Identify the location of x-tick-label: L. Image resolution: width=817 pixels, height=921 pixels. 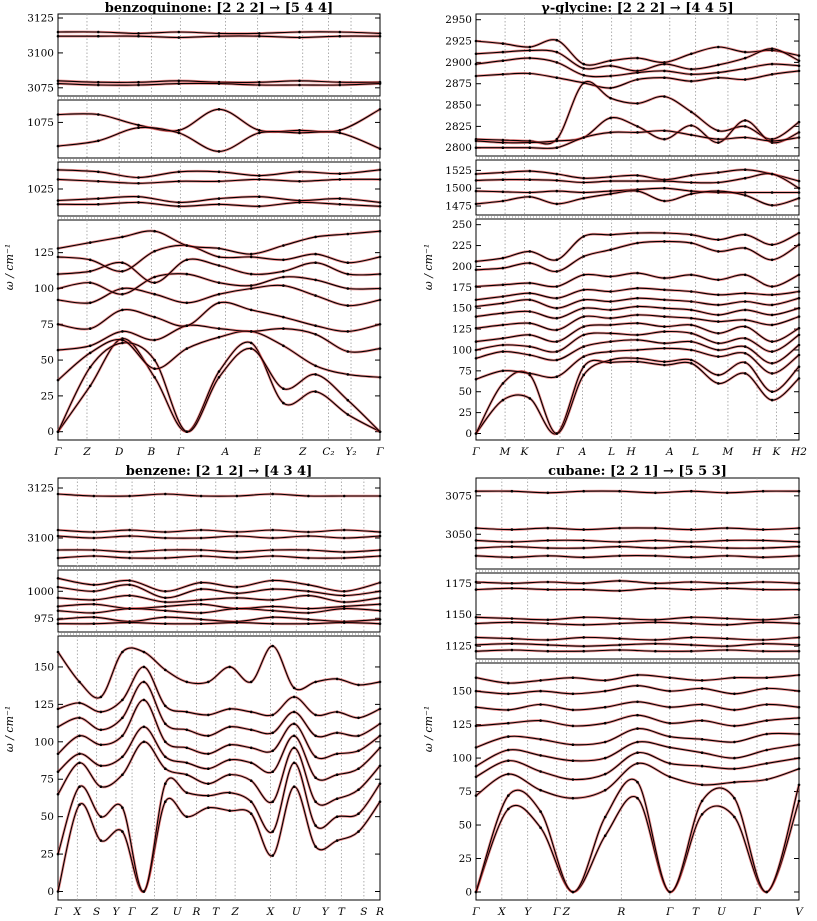
(695, 452).